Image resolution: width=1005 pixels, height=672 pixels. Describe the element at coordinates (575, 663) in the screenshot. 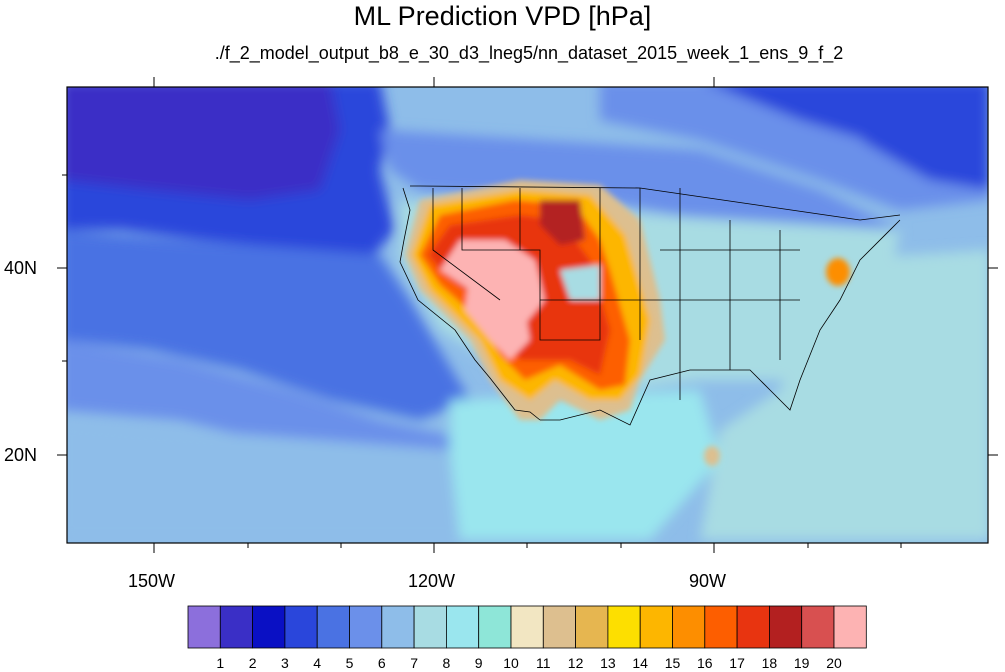

I see `colorbar-label: 12` at that location.